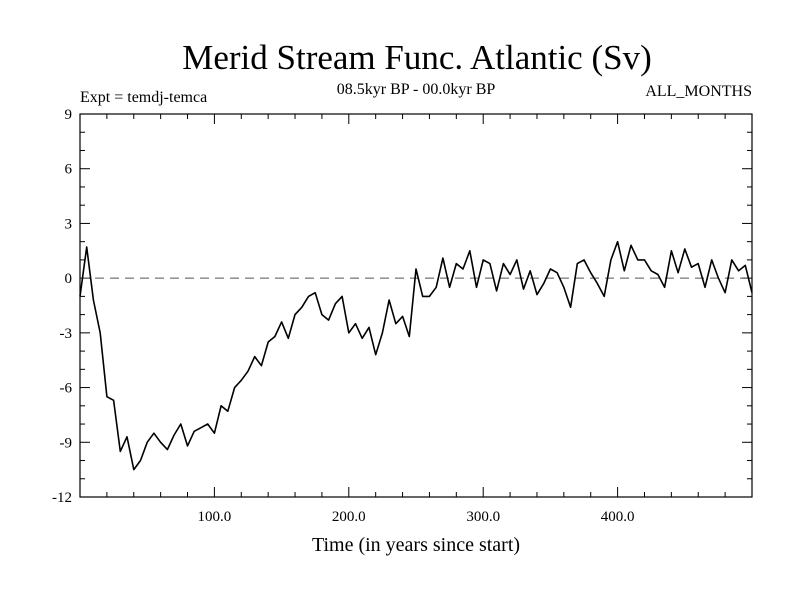 The image size is (800, 600). Describe the element at coordinates (483, 517) in the screenshot. I see `x-tick-label: 300.0` at that location.